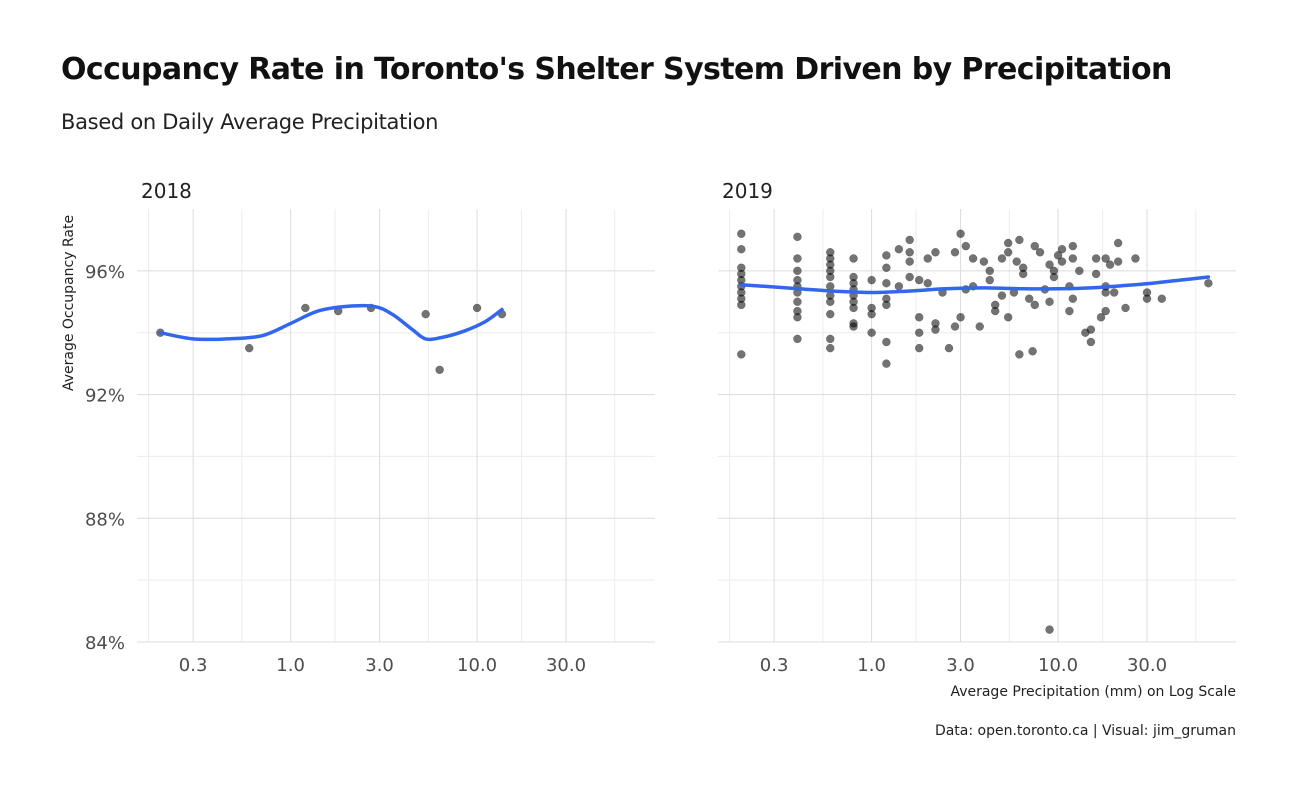 This screenshot has width=1296, height=800. I want to click on x-axis-label: Average Precipitation (mm) on Log Scale, so click(1093, 692).